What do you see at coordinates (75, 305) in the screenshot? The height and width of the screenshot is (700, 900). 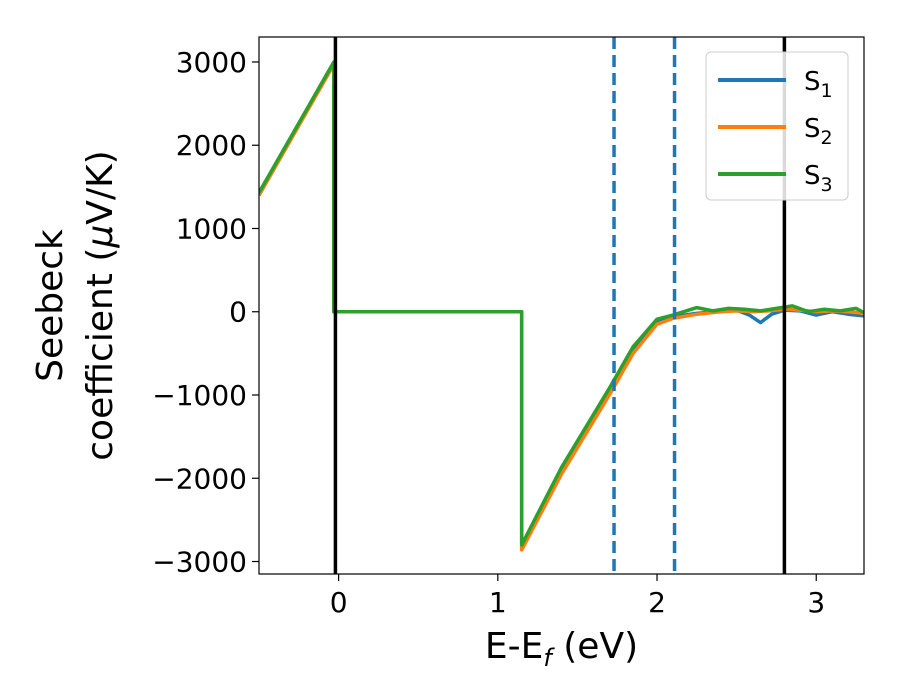 I see `y-axis-label: Seebeck coefficient (μV/K)` at bounding box center [75, 305].